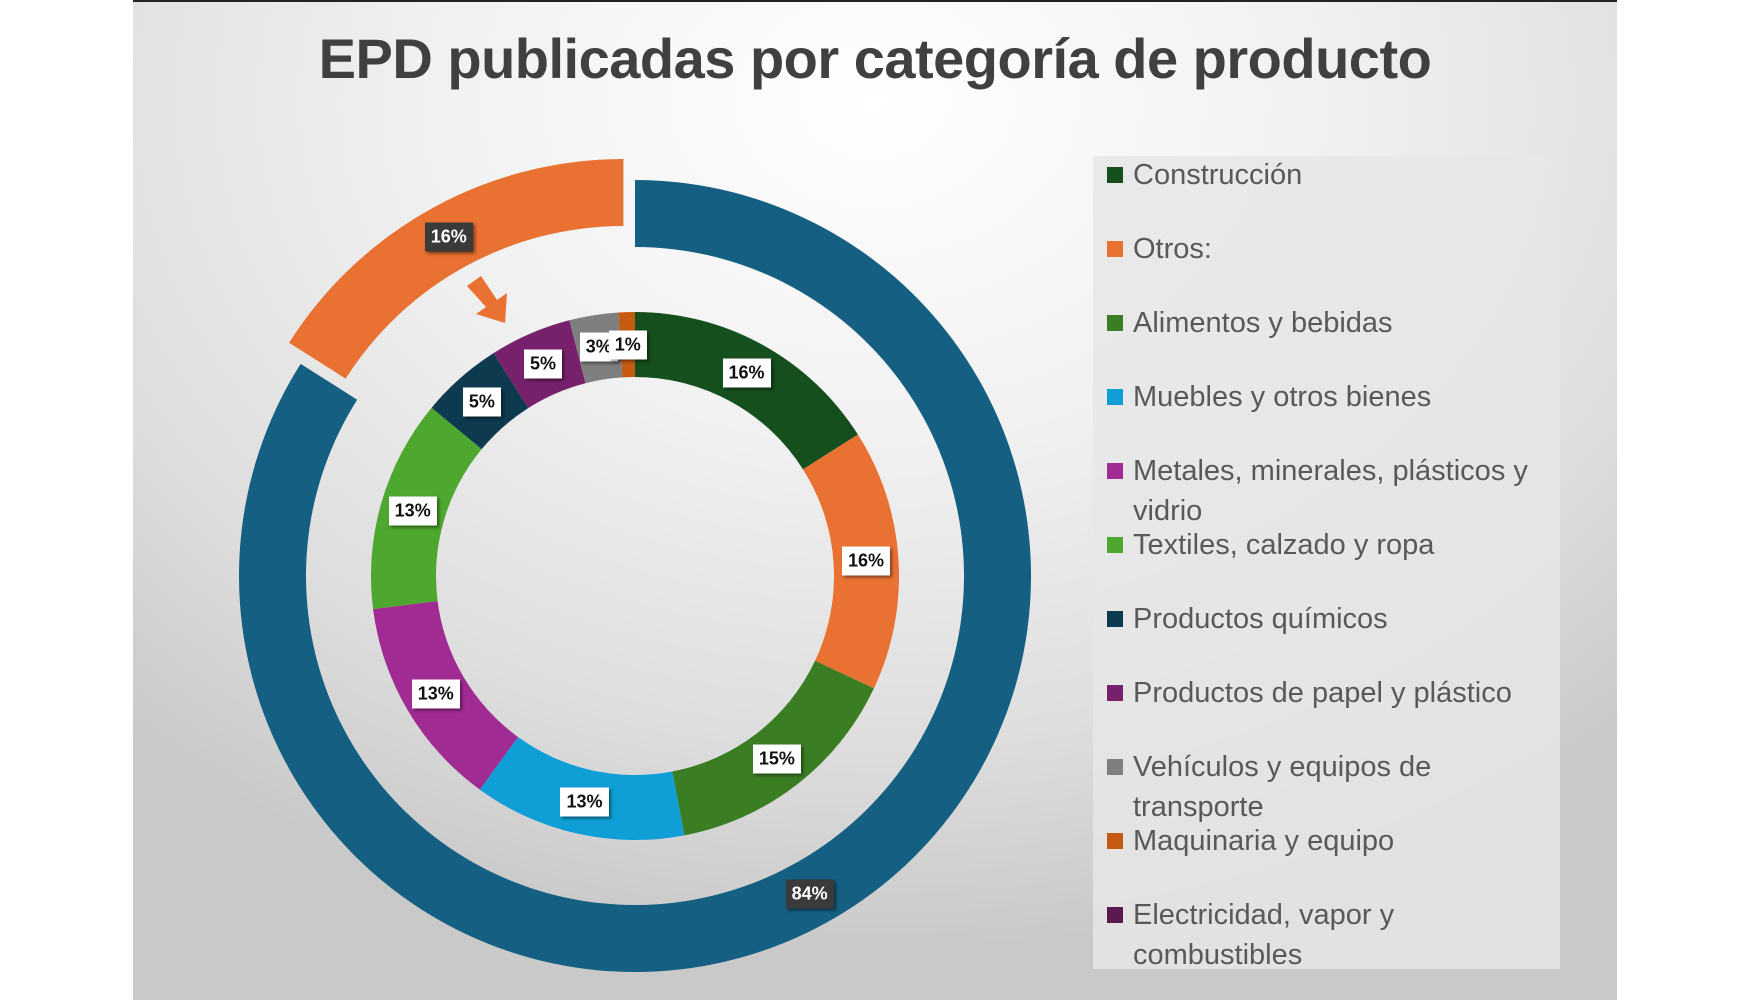 This screenshot has width=1750, height=1000. I want to click on legend-label: Textiles, calzado y ropa, so click(1284, 545).